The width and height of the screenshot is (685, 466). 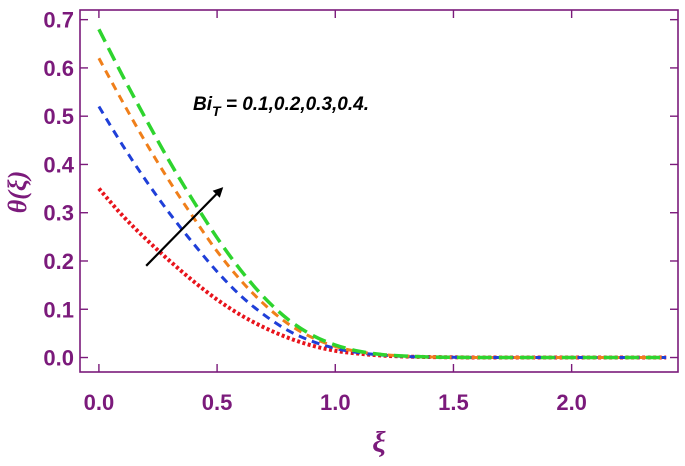 I want to click on x-tick-label: 1.0, so click(x=335, y=402).